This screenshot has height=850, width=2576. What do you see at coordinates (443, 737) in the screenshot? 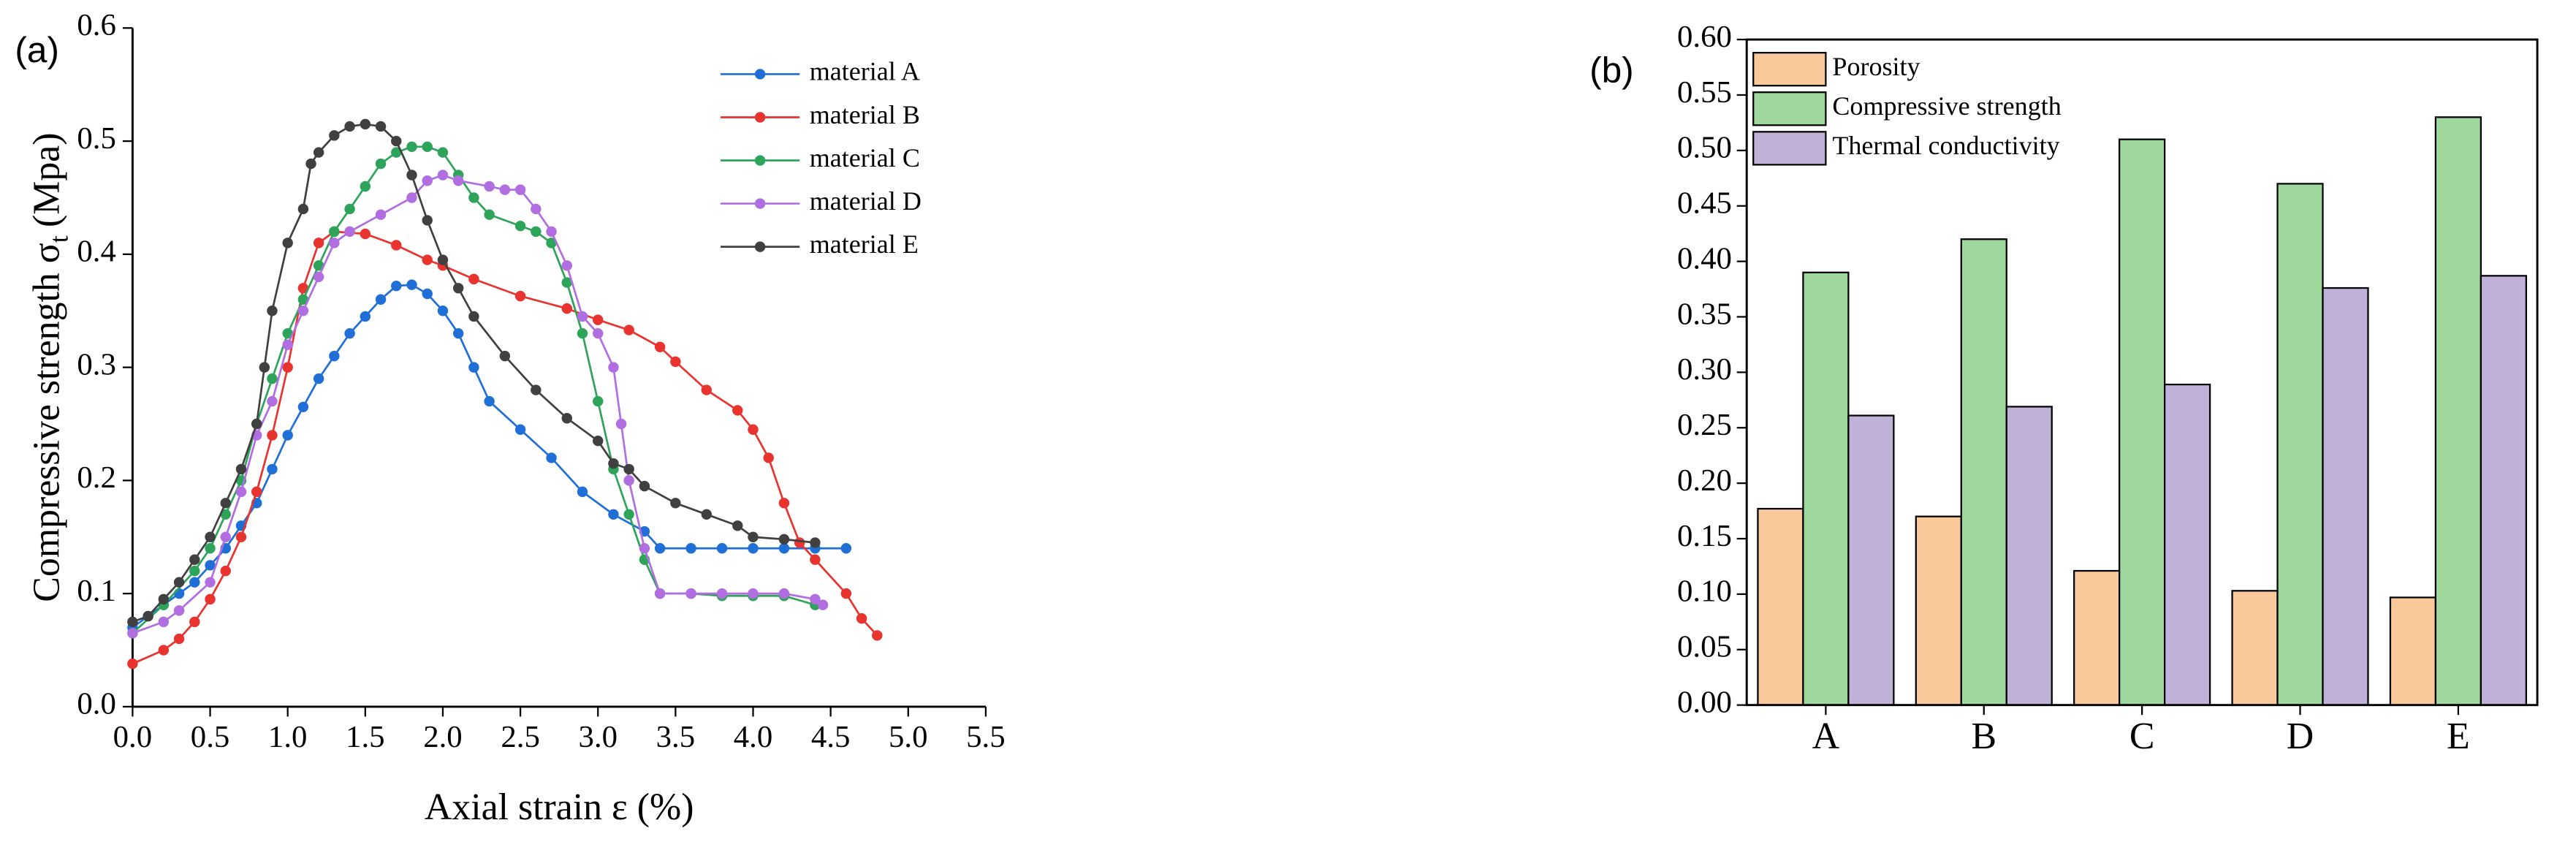
I see `x-tick-label: 2.0` at bounding box center [443, 737].